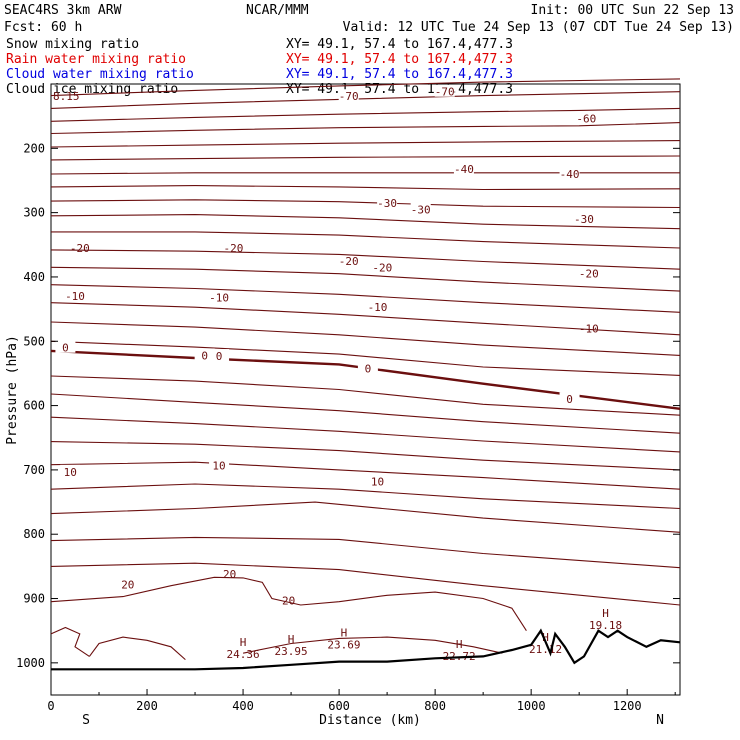 Image resolution: width=740 pixels, height=740 pixels. I want to click on x-axis: 0 200 400 600 800 1000 1200, so click(361, 701).